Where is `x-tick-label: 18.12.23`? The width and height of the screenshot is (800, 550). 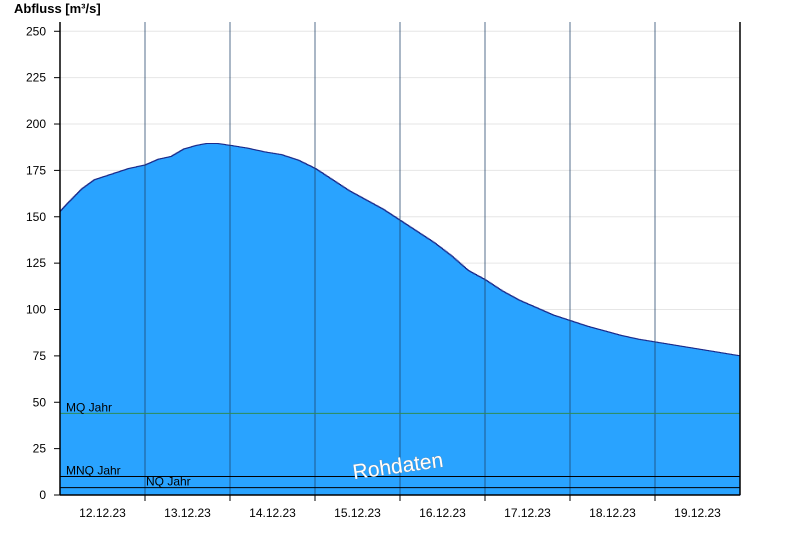
x-tick-label: 18.12.23 is located at coordinates (612, 513).